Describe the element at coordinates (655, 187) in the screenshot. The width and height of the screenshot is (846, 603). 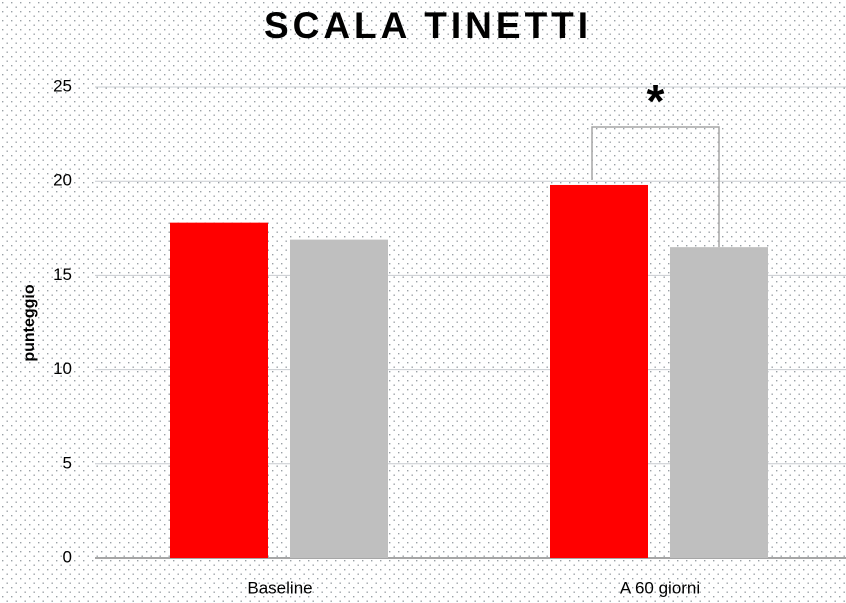
I see `significance-bracket` at that location.